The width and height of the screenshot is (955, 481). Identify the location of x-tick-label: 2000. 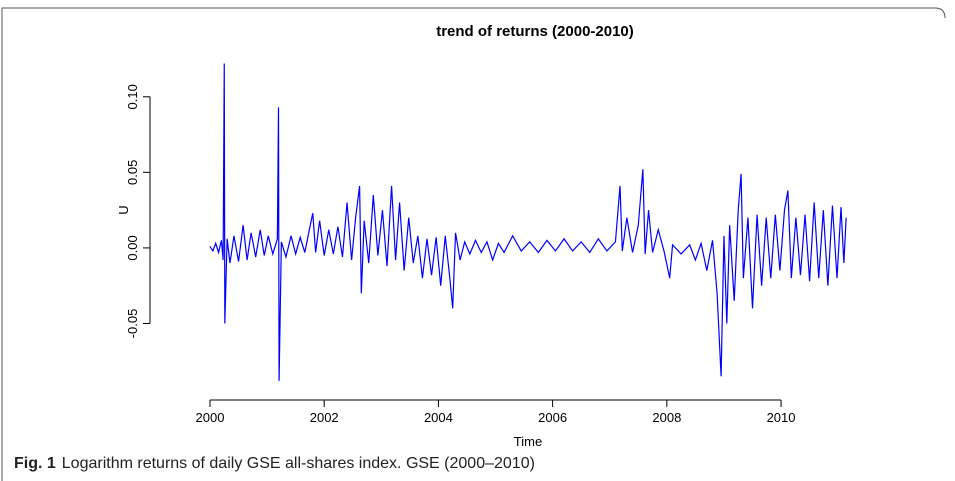
(210, 417).